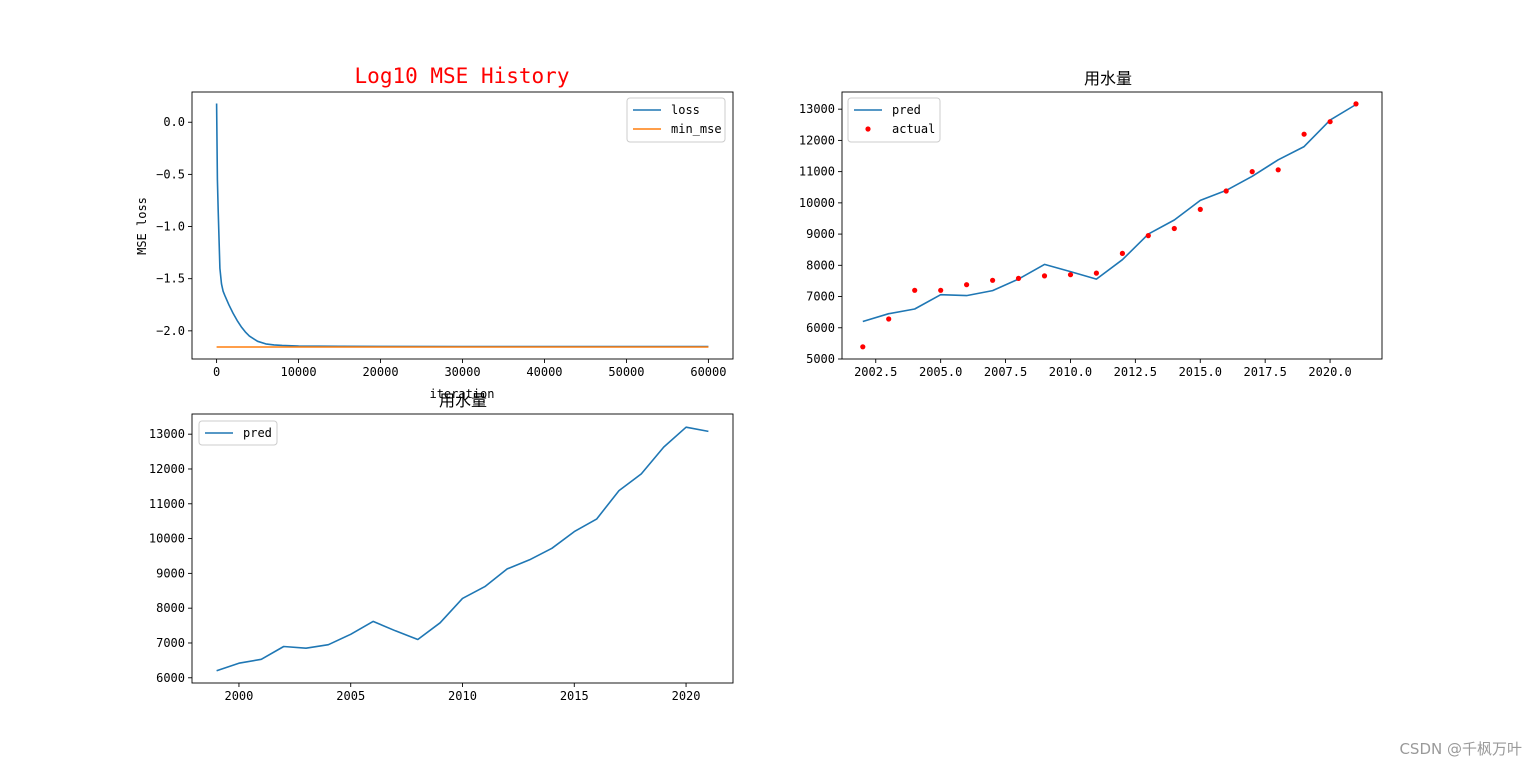  I want to click on legend-label-actual: actual, so click(913, 129).